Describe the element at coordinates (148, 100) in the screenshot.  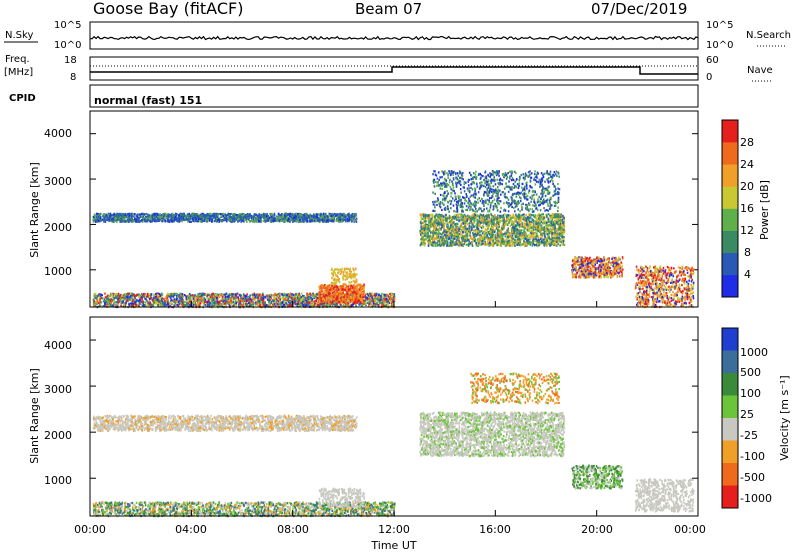
I see `cpid-text: normal (fast) 151` at that location.